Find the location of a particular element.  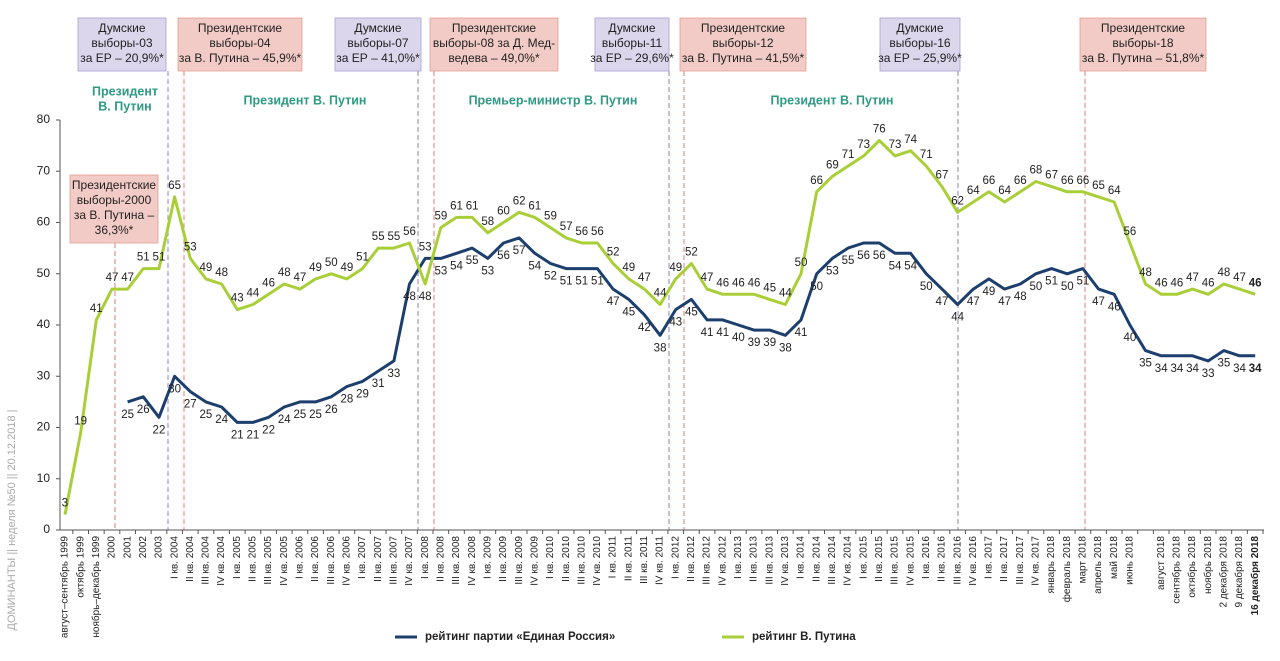

x-tick-label: II кв. 2017 is located at coordinates (1004, 559).